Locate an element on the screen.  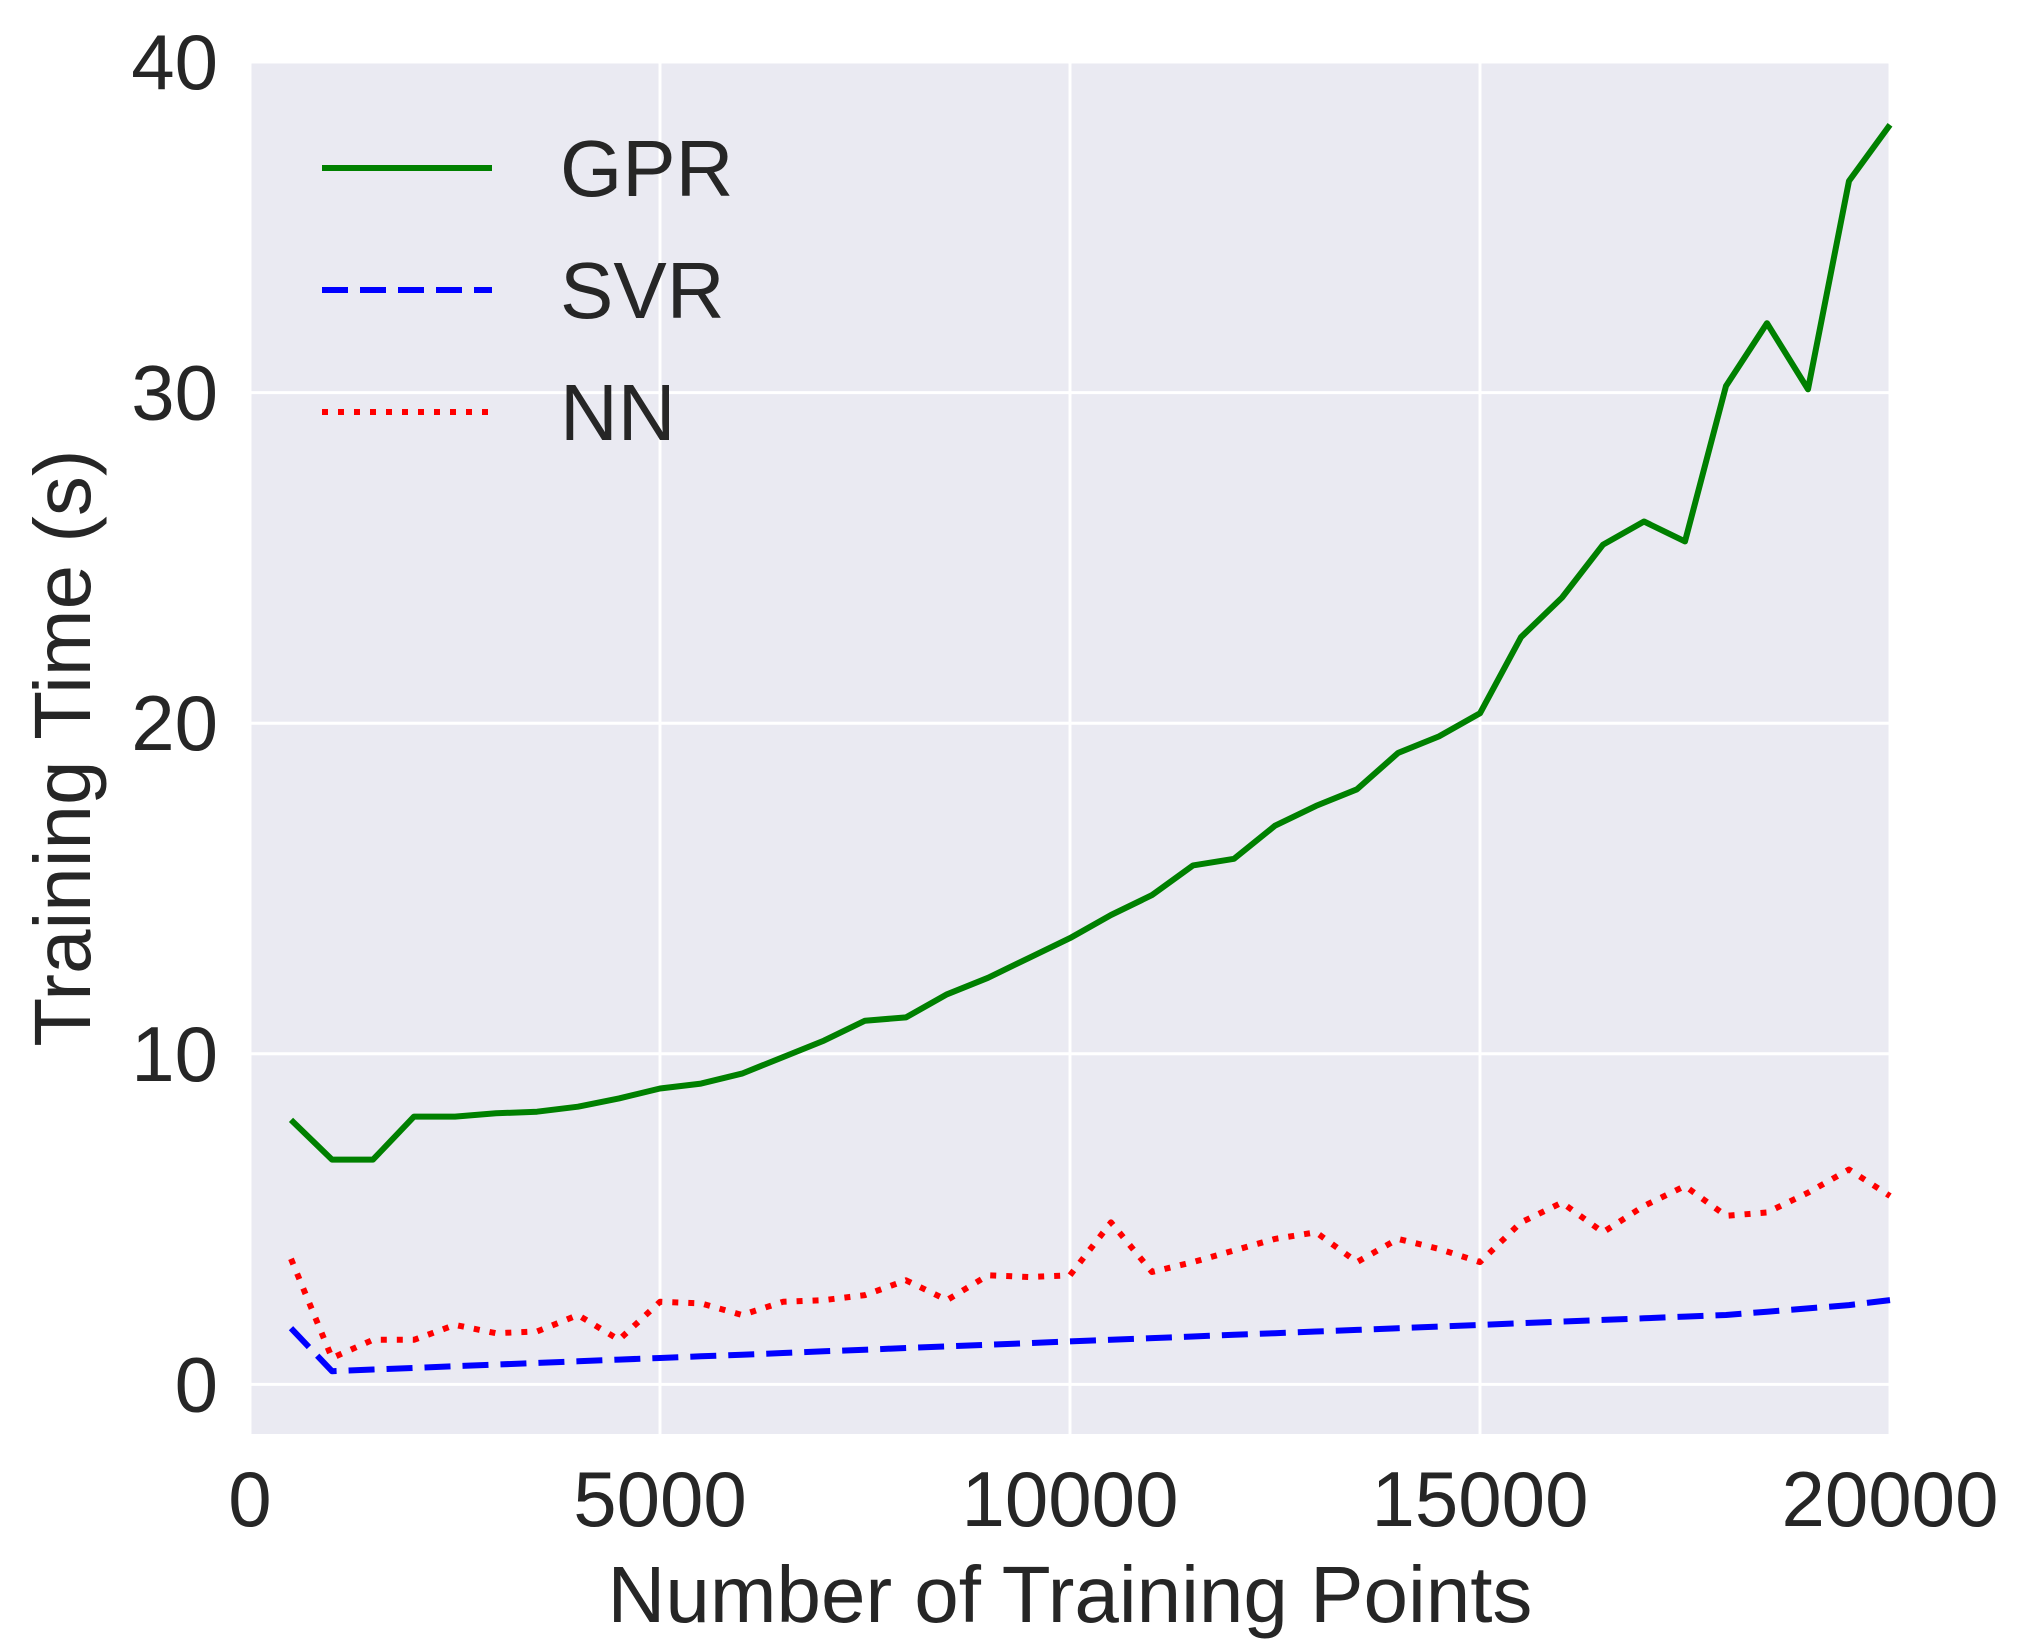
x-tick-label: 15000 is located at coordinates (1480, 1499).